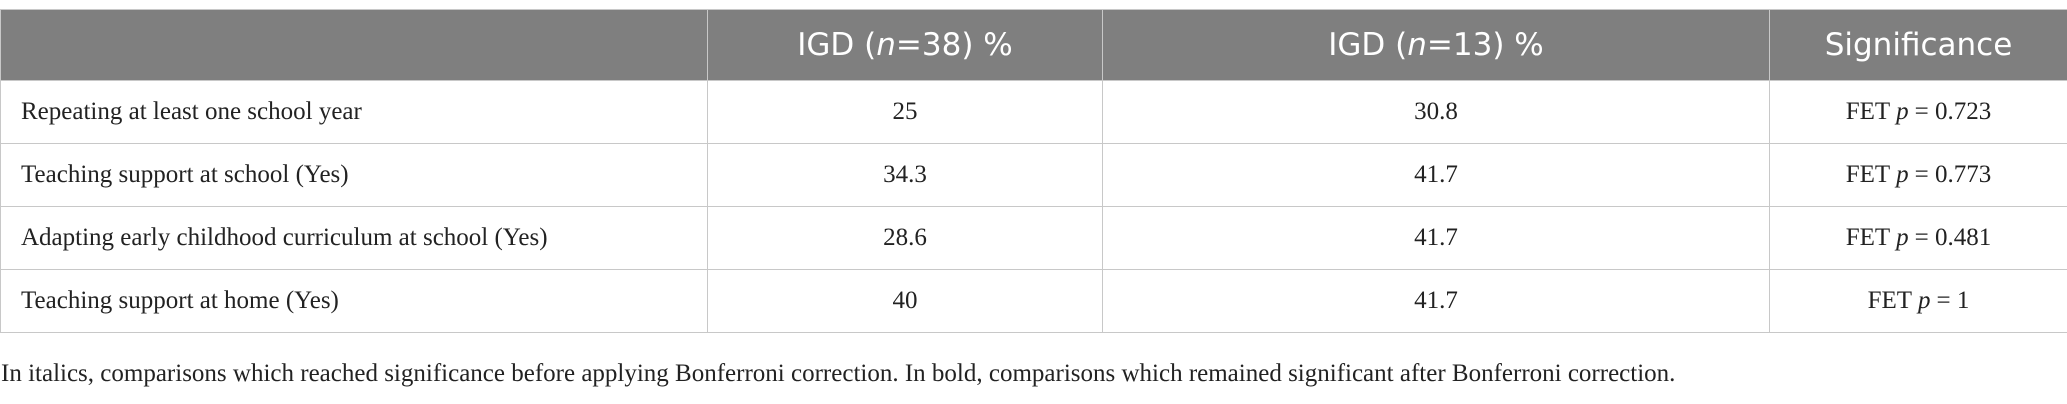 Image resolution: width=2067 pixels, height=404 pixels. I want to click on test-result: = 1, so click(1953, 300).